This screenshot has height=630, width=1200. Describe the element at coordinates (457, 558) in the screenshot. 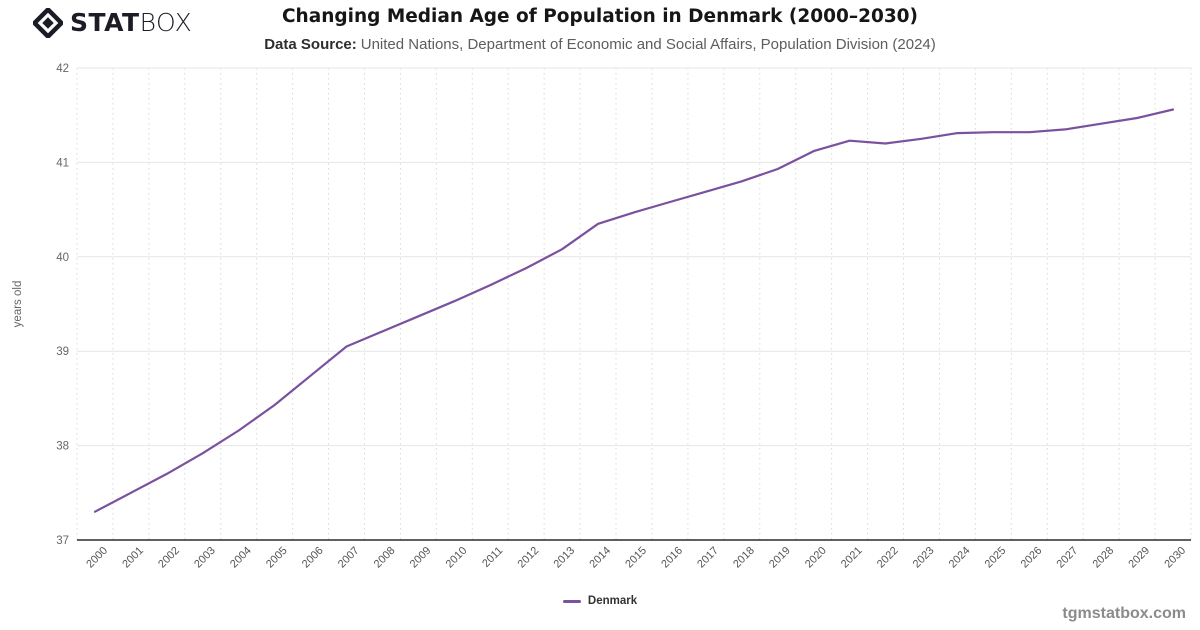

I see `x-tick-label: 2010` at that location.